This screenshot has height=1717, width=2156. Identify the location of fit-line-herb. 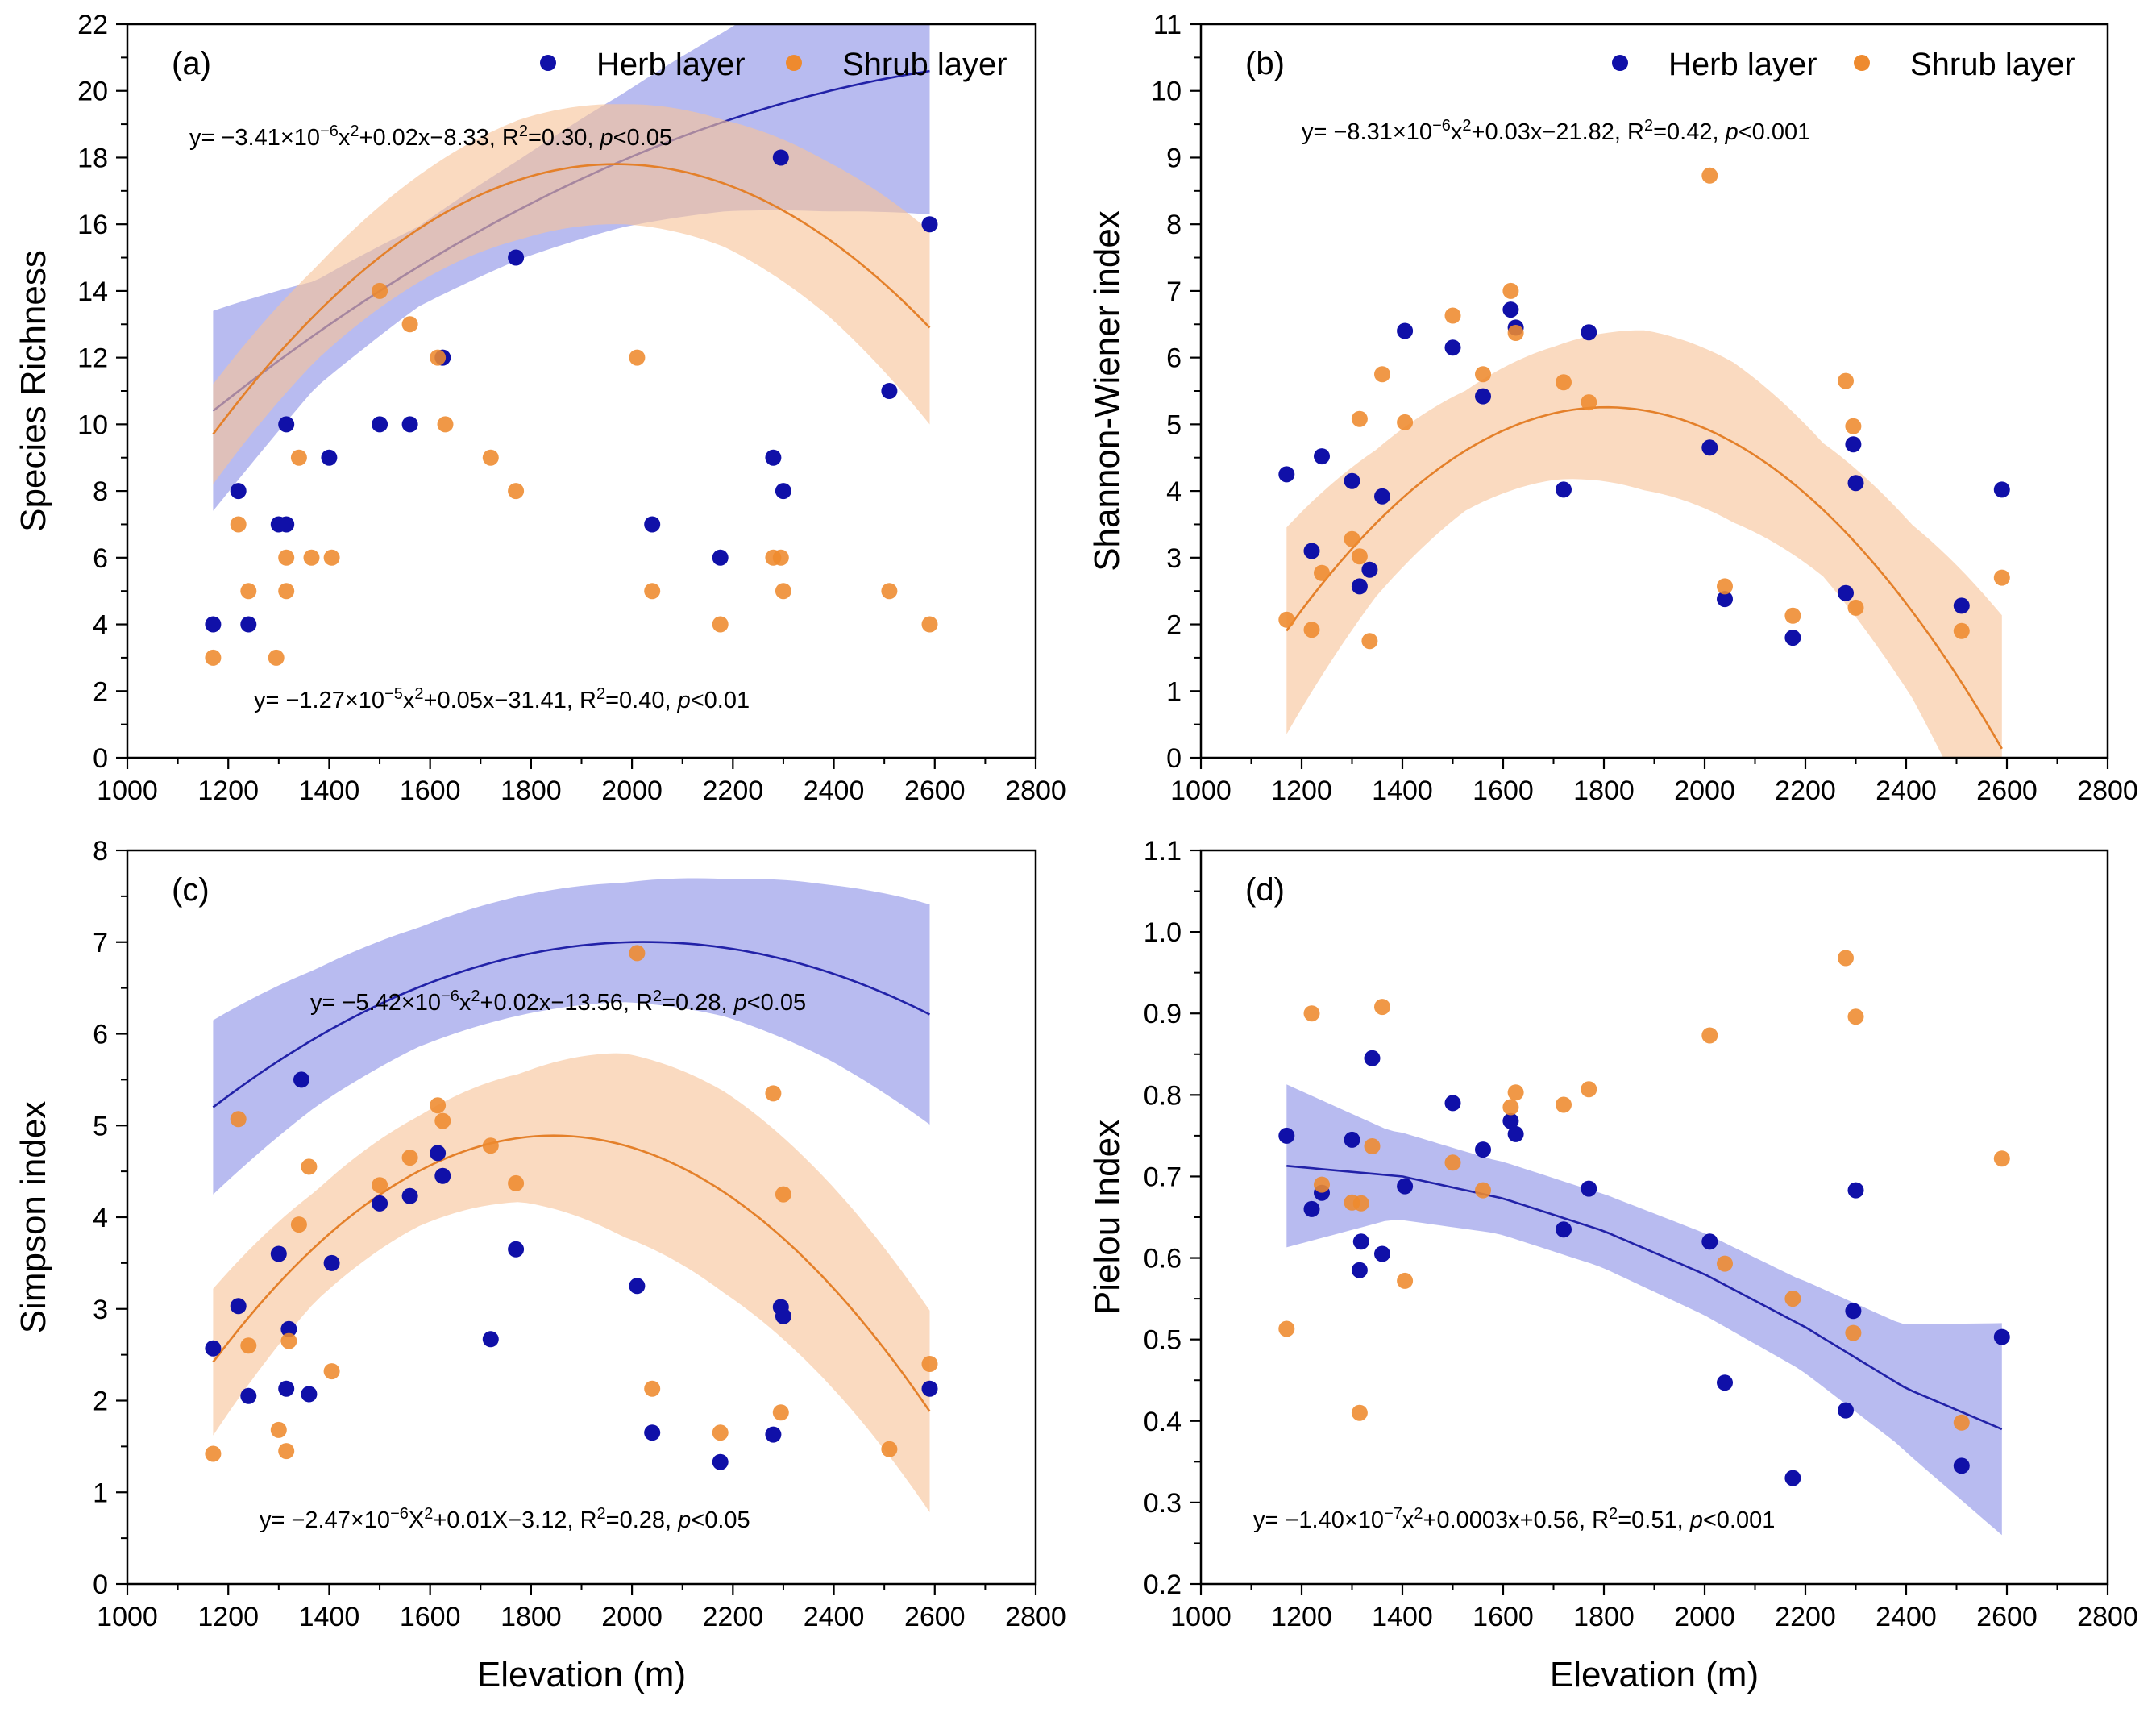
(571, 1024).